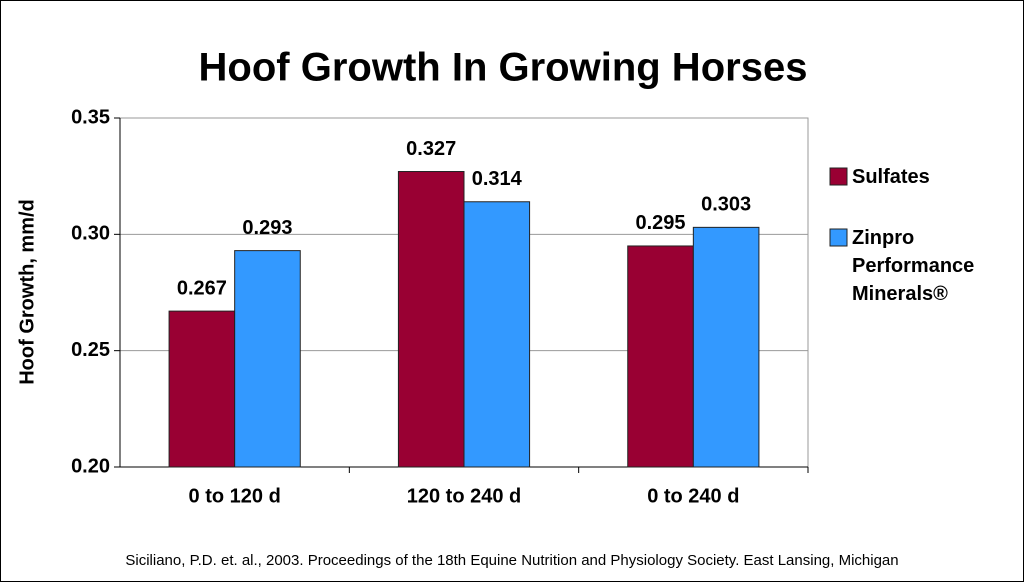  Describe the element at coordinates (497, 179) in the screenshot. I see `value-label: 0.314` at that location.